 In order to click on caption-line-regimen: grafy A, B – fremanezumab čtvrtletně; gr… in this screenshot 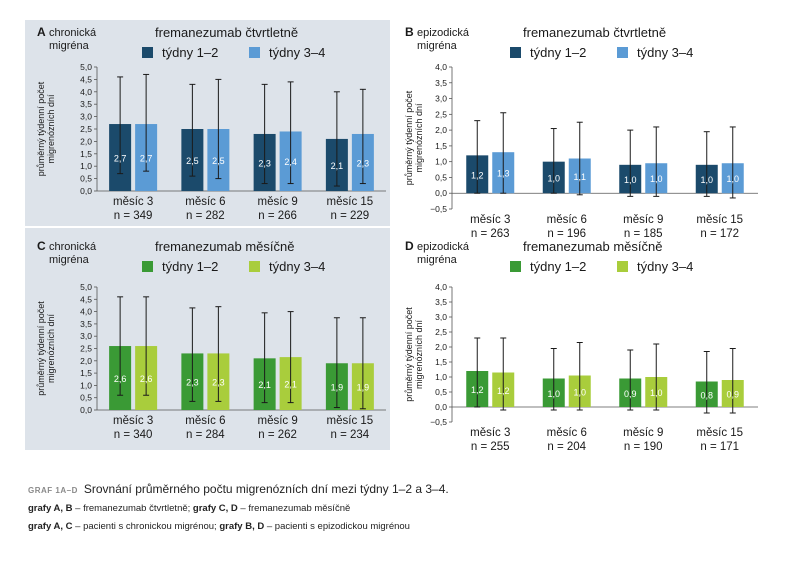, I will do `click(189, 508)`.